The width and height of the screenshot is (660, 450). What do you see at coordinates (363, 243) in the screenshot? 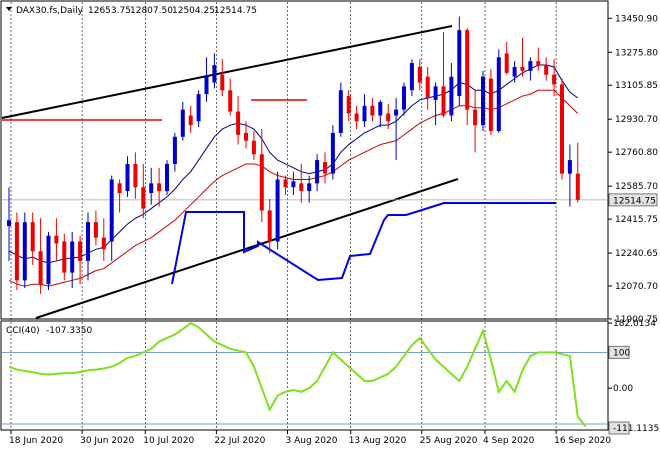
I see `support-step-line` at bounding box center [363, 243].